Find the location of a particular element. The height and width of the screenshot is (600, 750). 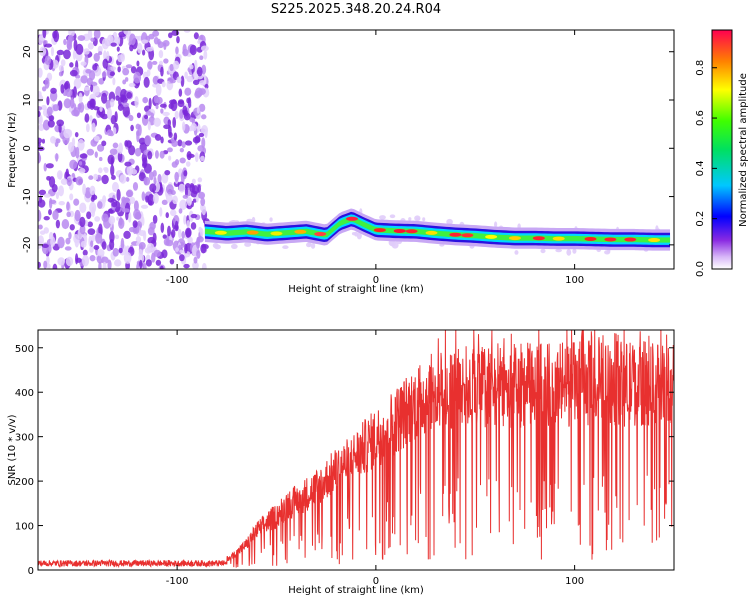

y-tick-label: 300 is located at coordinates (24, 438).